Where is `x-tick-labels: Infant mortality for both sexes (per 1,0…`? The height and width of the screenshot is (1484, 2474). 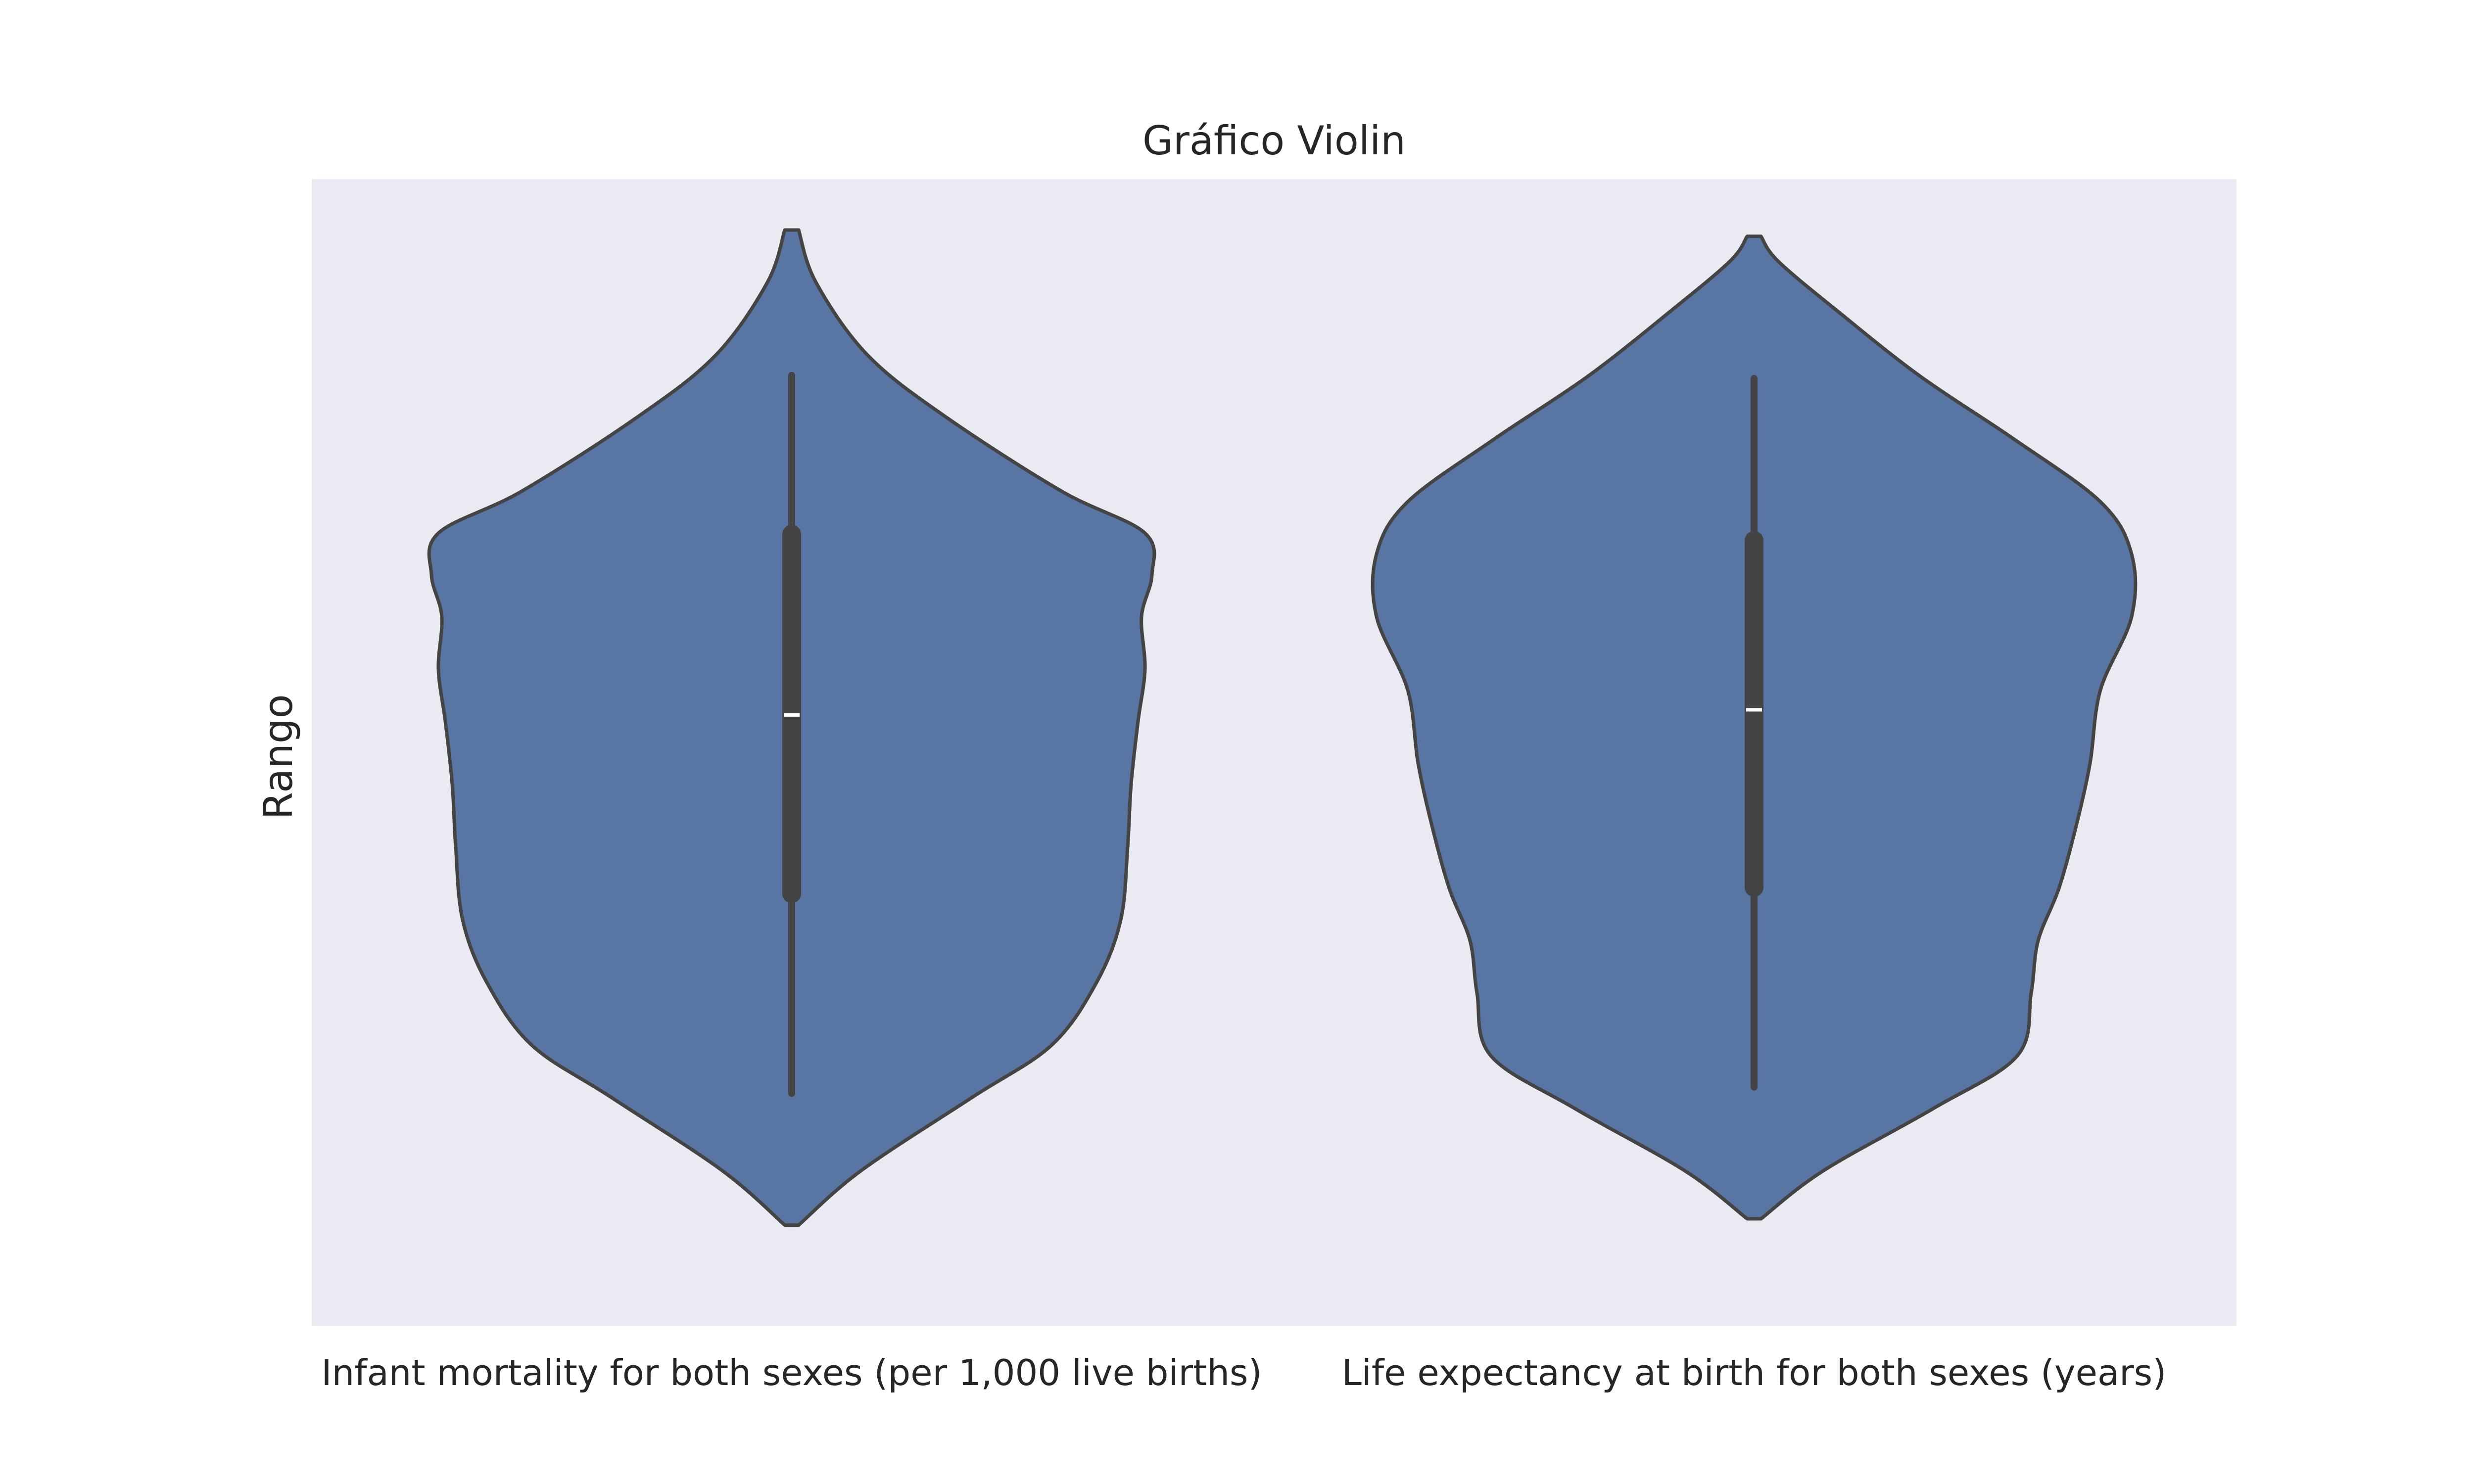 x-tick-labels: Infant mortality for both sexes (per 1,0… is located at coordinates (1244, 1372).